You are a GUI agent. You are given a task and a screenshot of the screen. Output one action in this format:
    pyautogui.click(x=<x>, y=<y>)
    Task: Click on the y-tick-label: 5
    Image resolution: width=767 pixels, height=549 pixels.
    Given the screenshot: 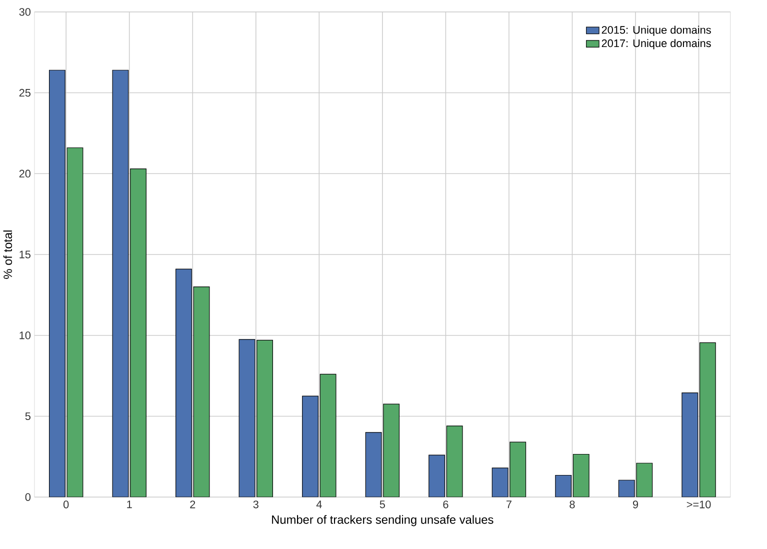 What is the action you would take?
    pyautogui.click(x=27, y=416)
    